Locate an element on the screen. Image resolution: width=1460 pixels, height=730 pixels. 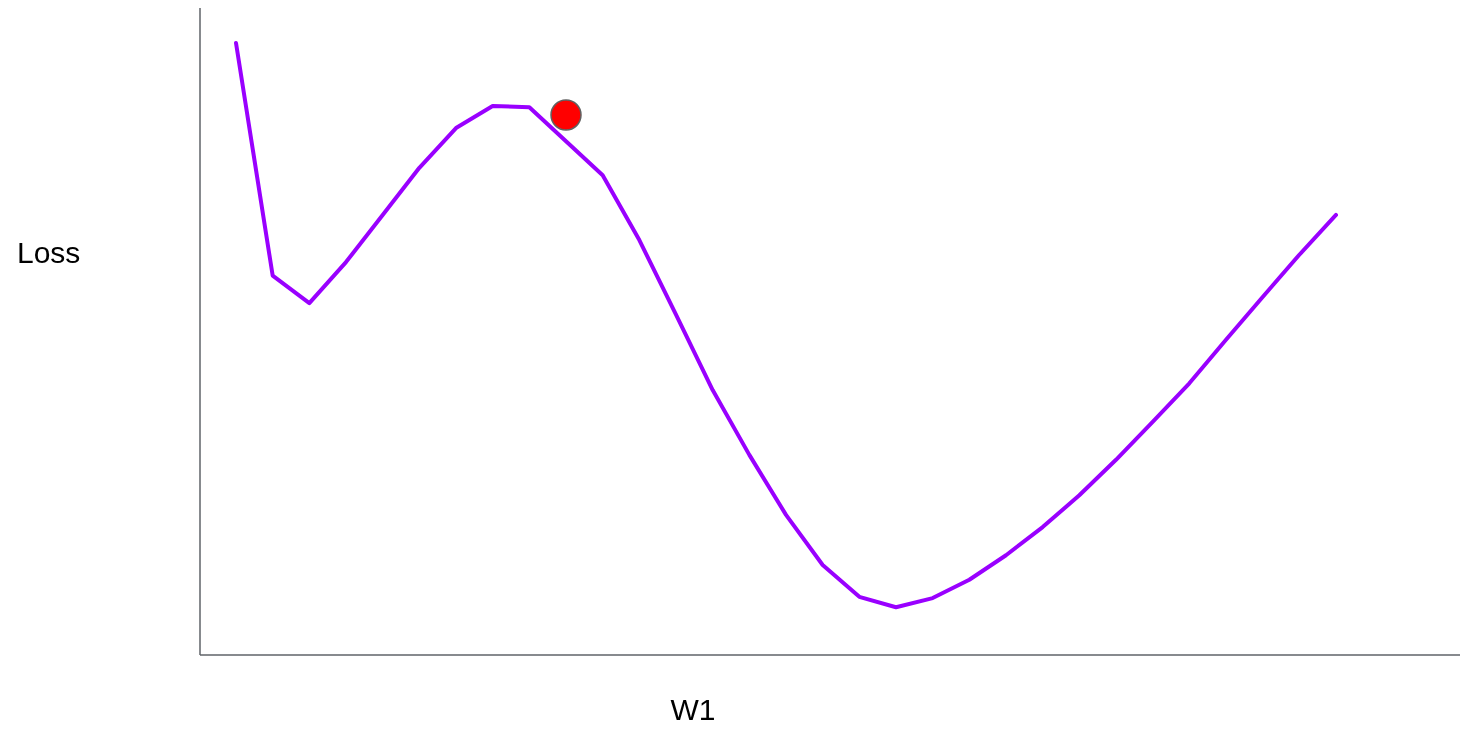
y-axis-title: Loss is located at coordinates (49, 253).